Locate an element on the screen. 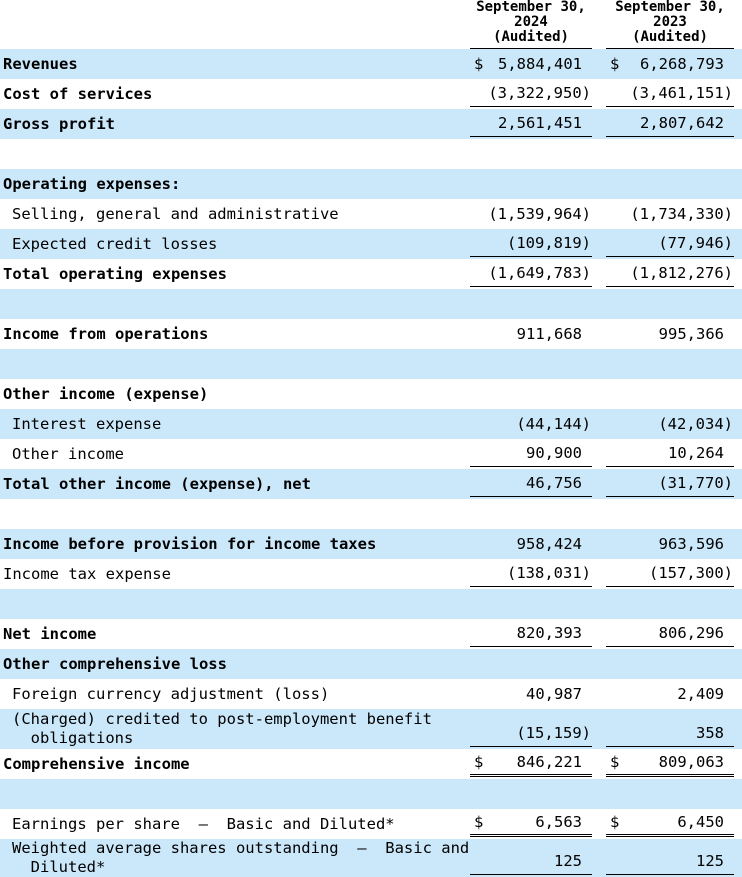 This screenshot has width=742, height=877. amount: 806,296 is located at coordinates (691, 633).